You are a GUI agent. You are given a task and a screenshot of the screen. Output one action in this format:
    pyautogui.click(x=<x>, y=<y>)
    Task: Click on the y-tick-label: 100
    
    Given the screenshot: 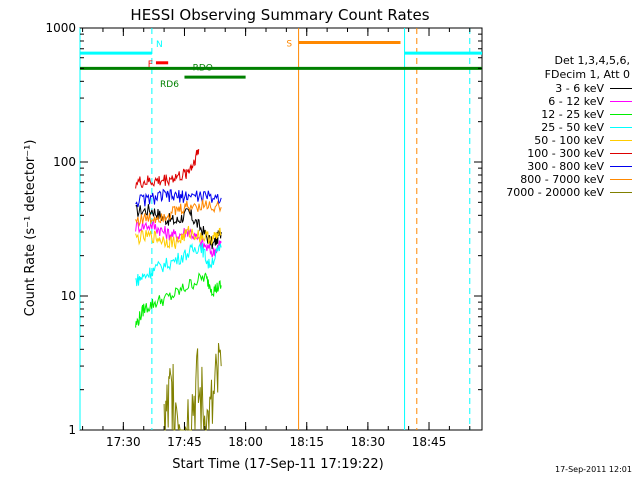 What is the action you would take?
    pyautogui.click(x=64, y=162)
    